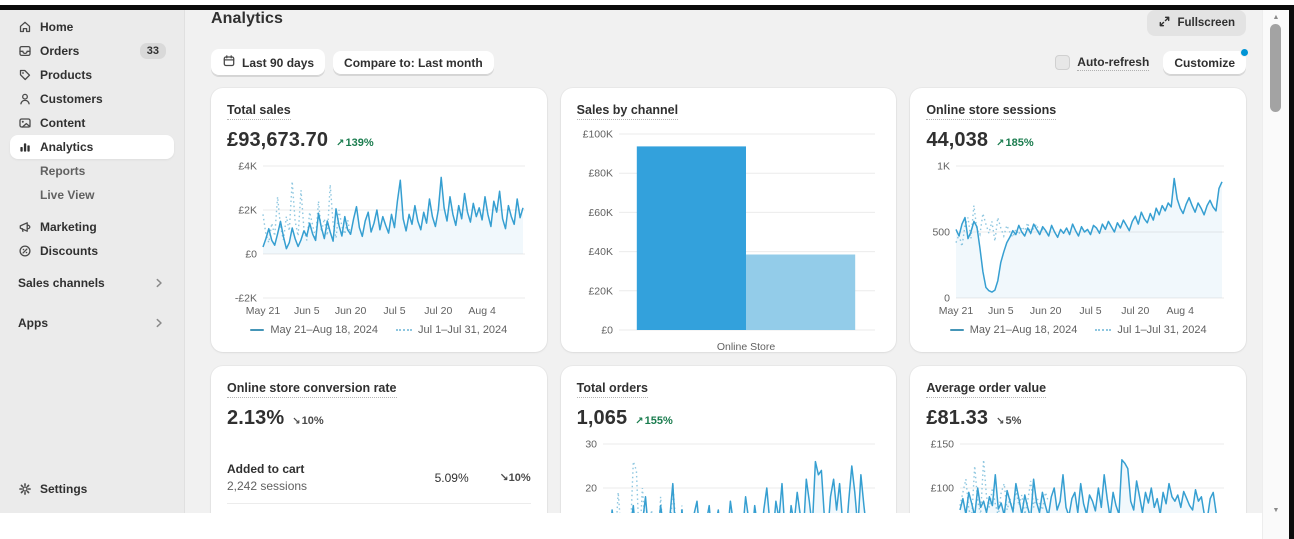 The width and height of the screenshot is (1294, 539). What do you see at coordinates (25, 147) in the screenshot?
I see `analytics-icon` at bounding box center [25, 147].